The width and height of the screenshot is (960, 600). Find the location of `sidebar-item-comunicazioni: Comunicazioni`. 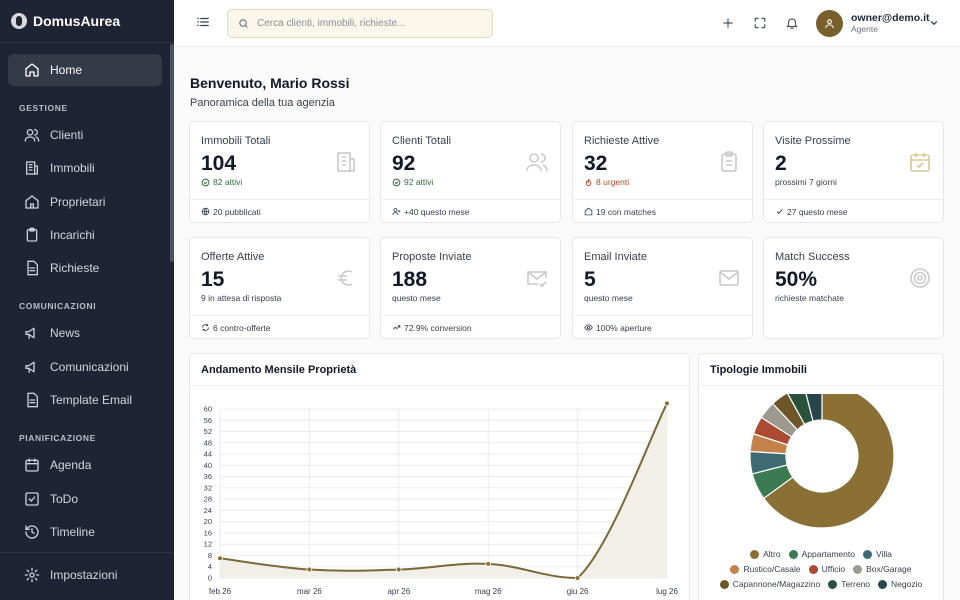

sidebar-item-comunicazioni: Comunicazioni is located at coordinates (85, 367).